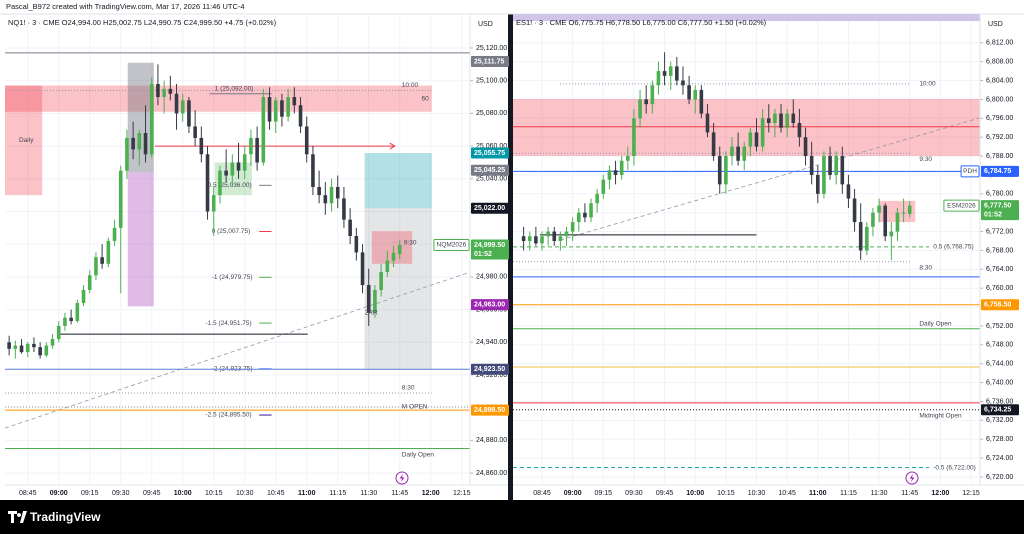 The image size is (1024, 534). Describe the element at coordinates (230, 185) in the screenshot. I see `level-label: 0.5 (25,036.00)` at that location.